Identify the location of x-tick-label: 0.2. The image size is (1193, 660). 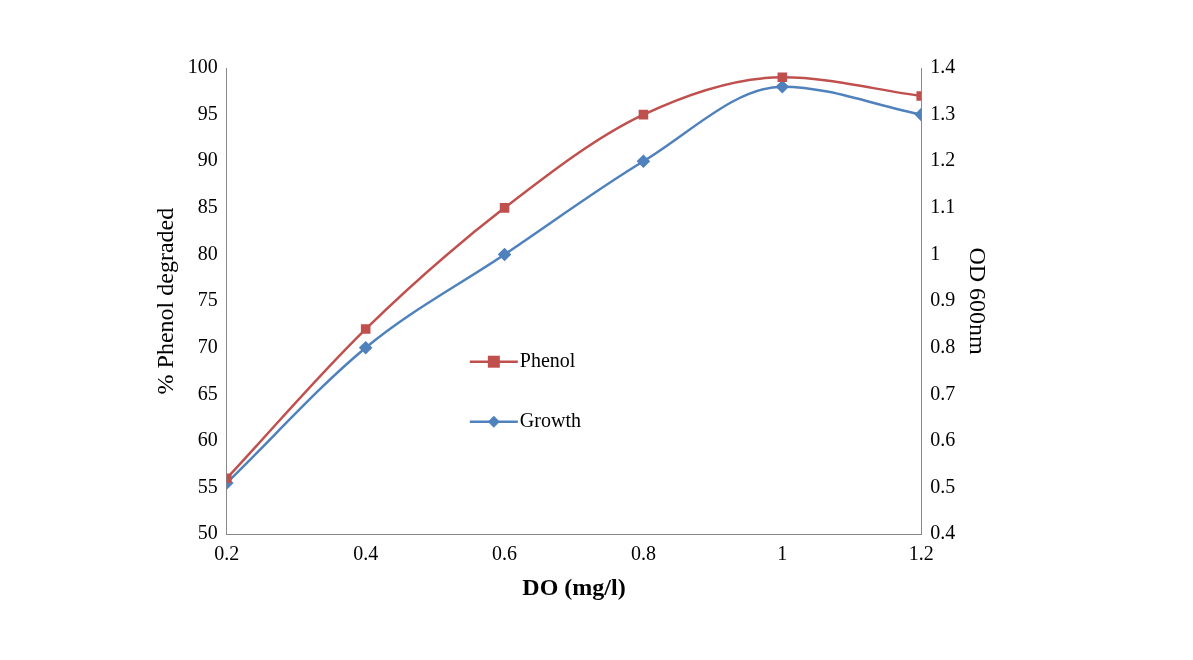
(227, 553).